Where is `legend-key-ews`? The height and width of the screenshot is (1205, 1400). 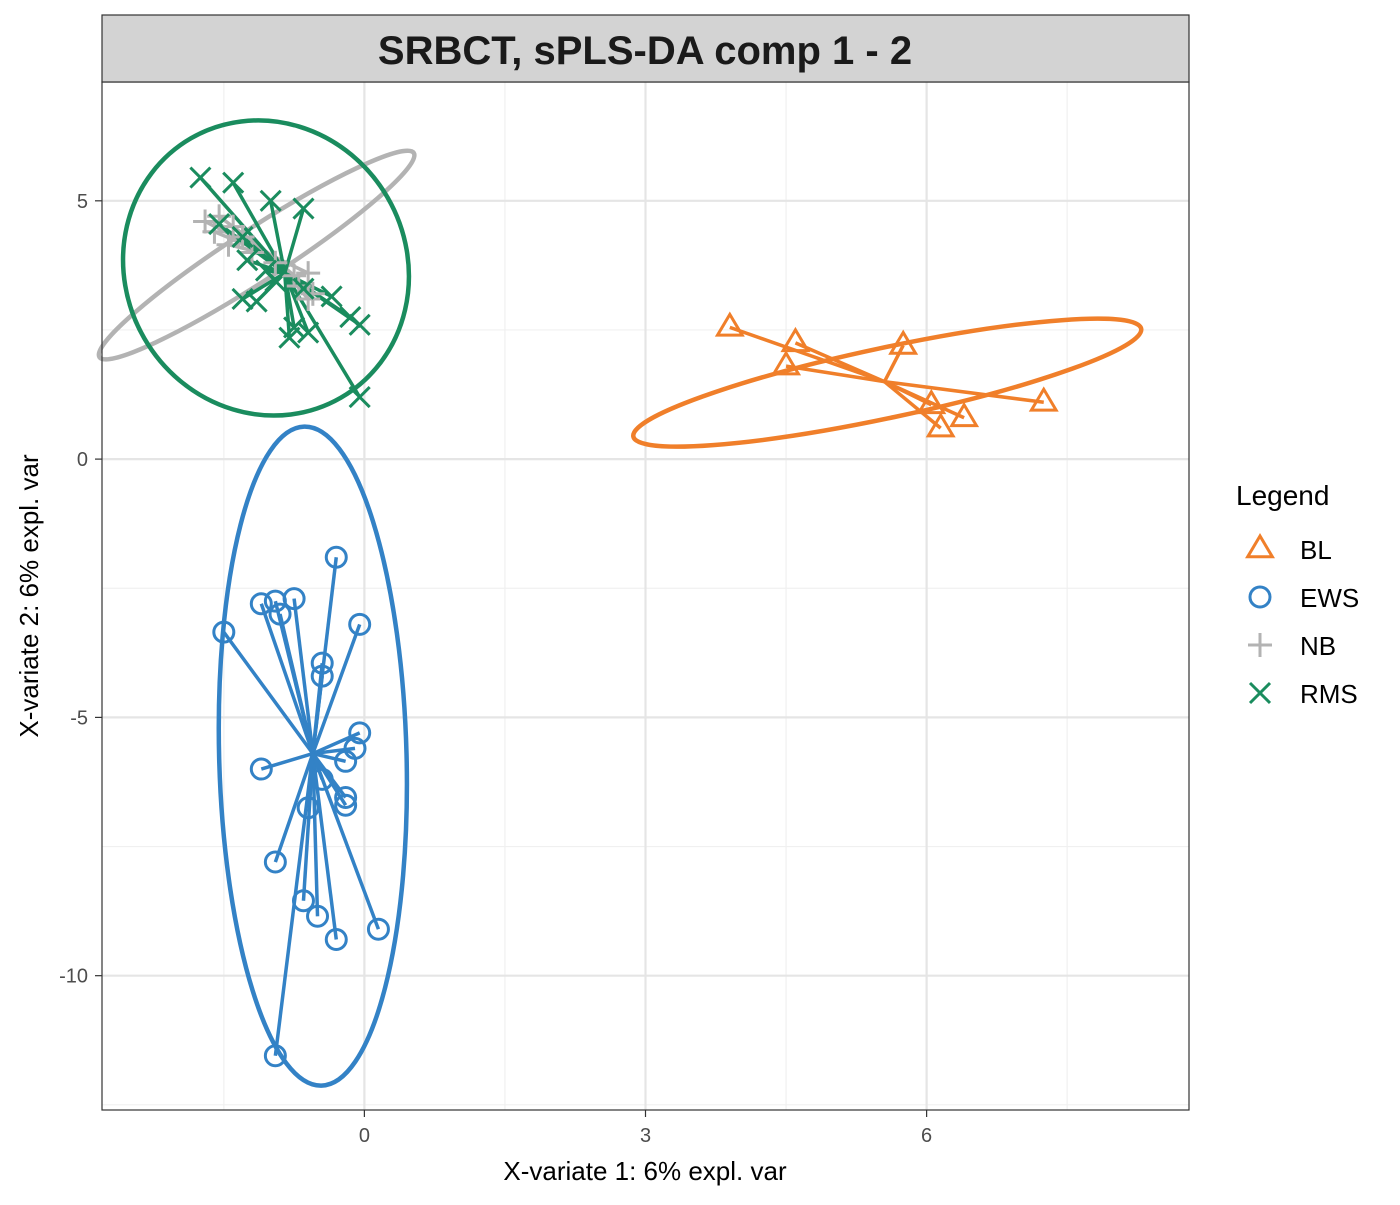 legend-key-ews is located at coordinates (1260, 597).